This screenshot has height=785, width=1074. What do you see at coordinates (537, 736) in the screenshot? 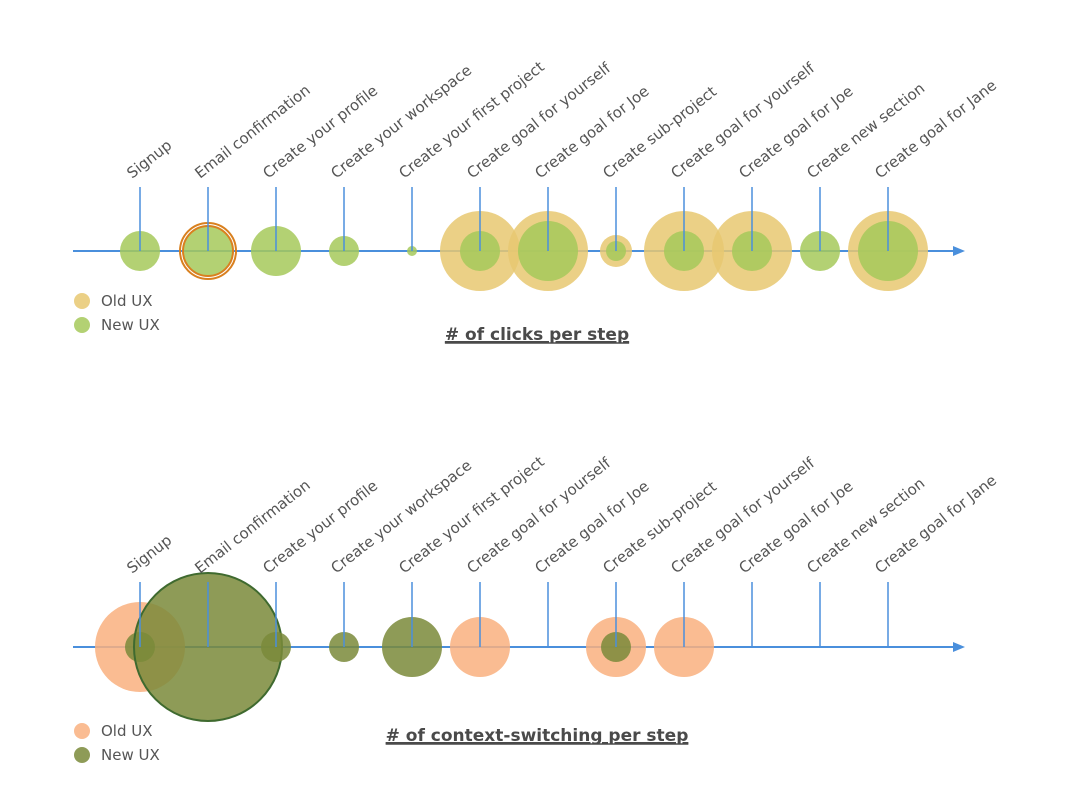
I see `chart-title: # of context-switching per step` at bounding box center [537, 736].